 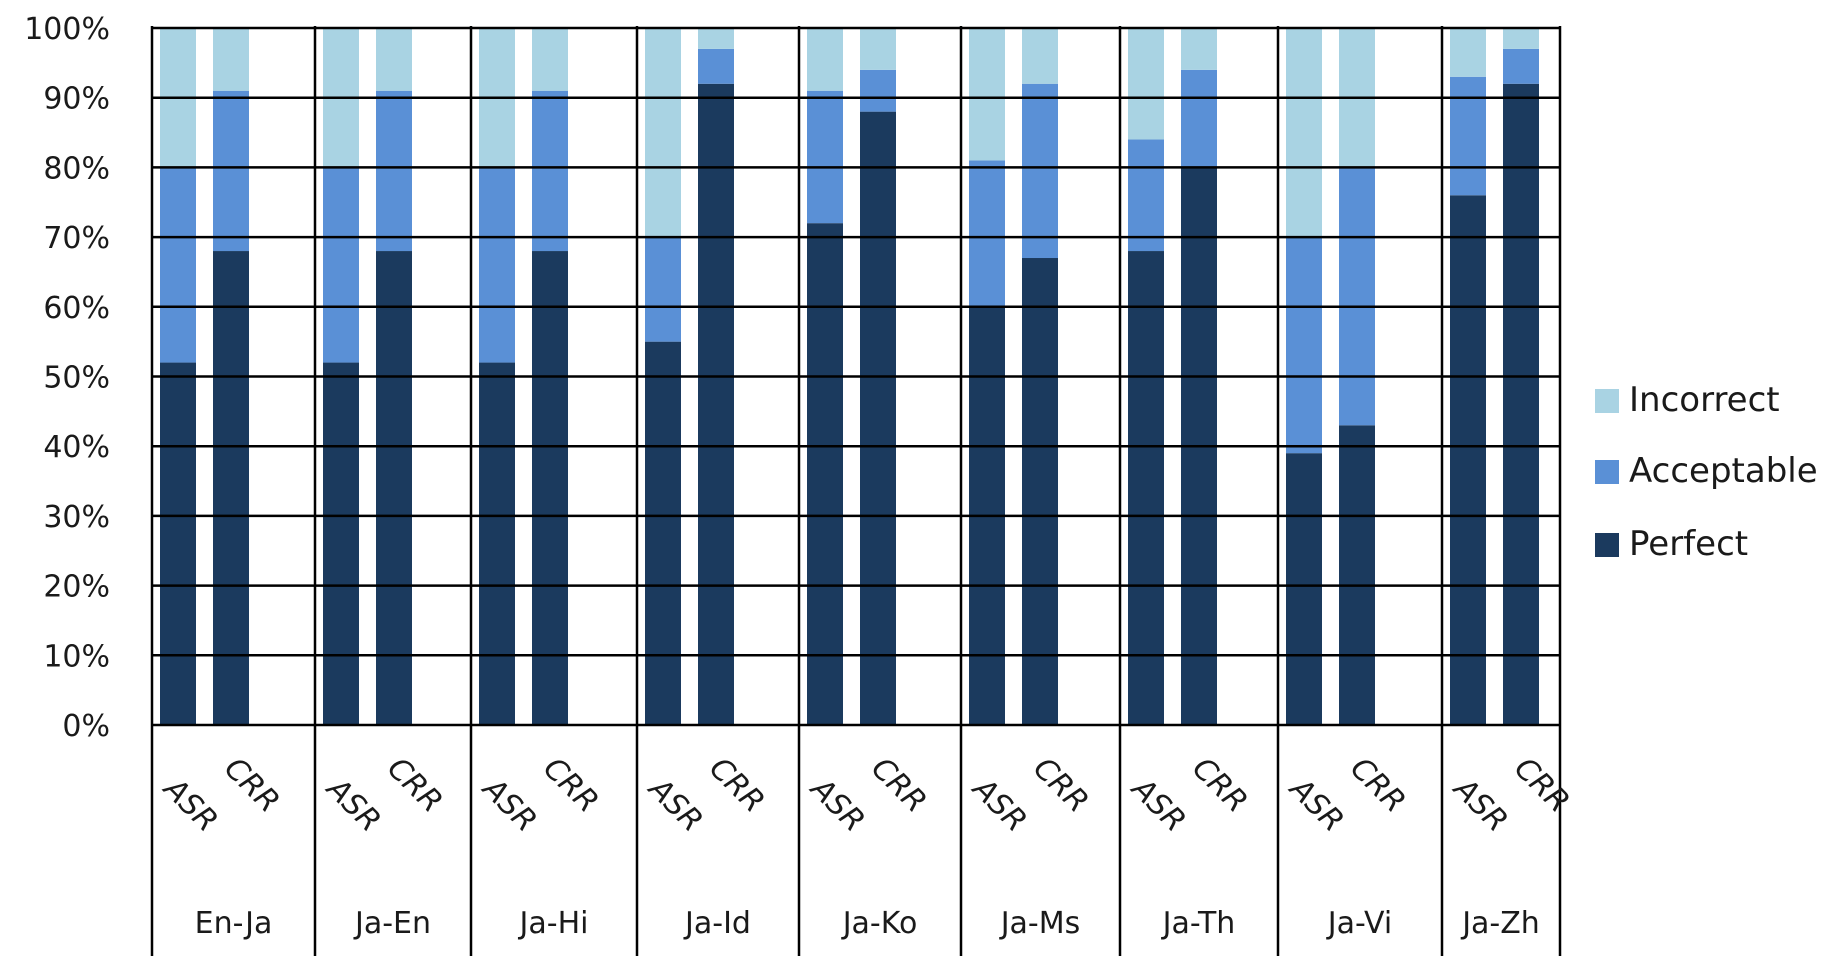 What do you see at coordinates (987, 94) in the screenshot?
I see `bar-segment-ja-ms-asr-incorrect` at bounding box center [987, 94].